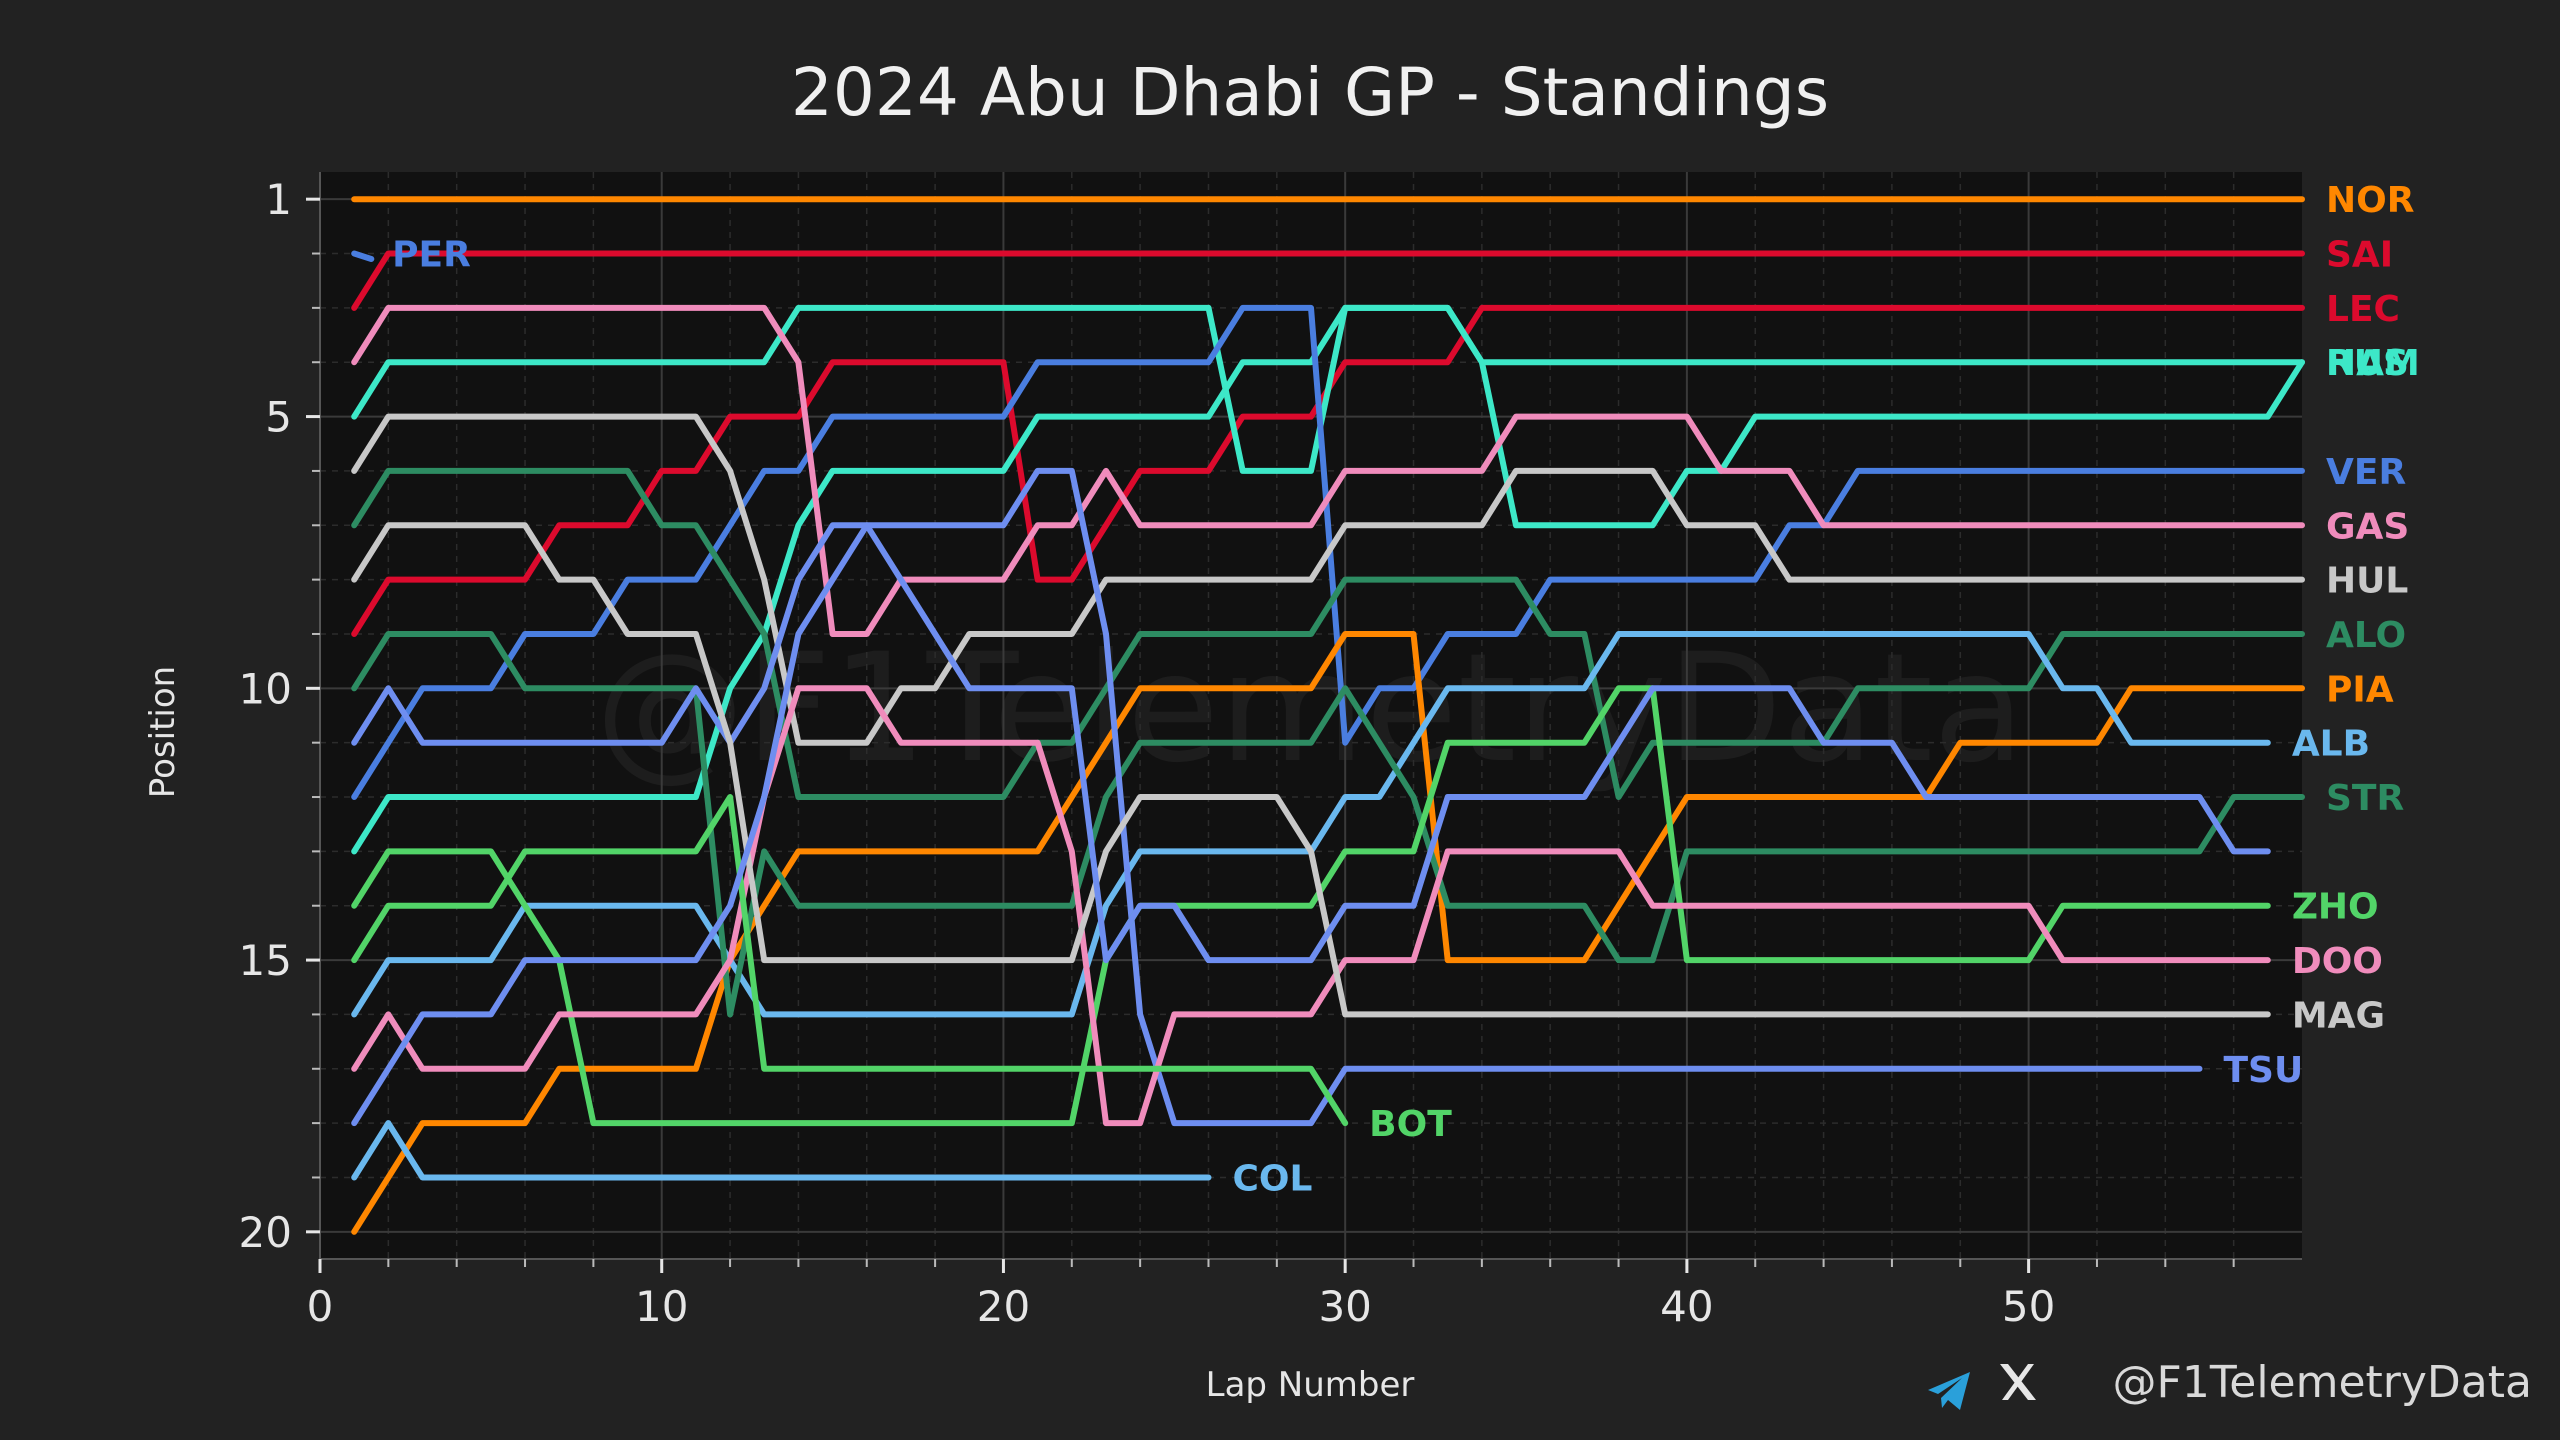 The width and height of the screenshot is (2560, 1440). Describe the element at coordinates (1310, 1385) in the screenshot. I see `x-axis-label: Lap Number` at that location.